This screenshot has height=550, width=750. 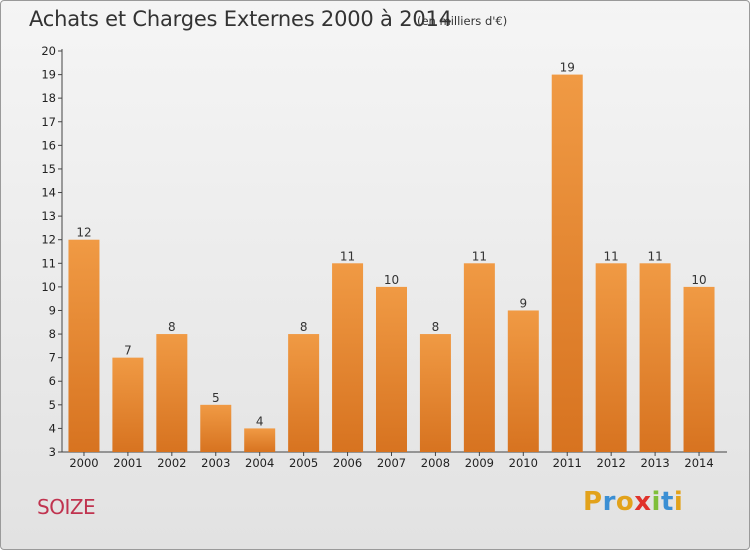 What do you see at coordinates (698, 463) in the screenshot?
I see `x-tick-label: 2014` at bounding box center [698, 463].